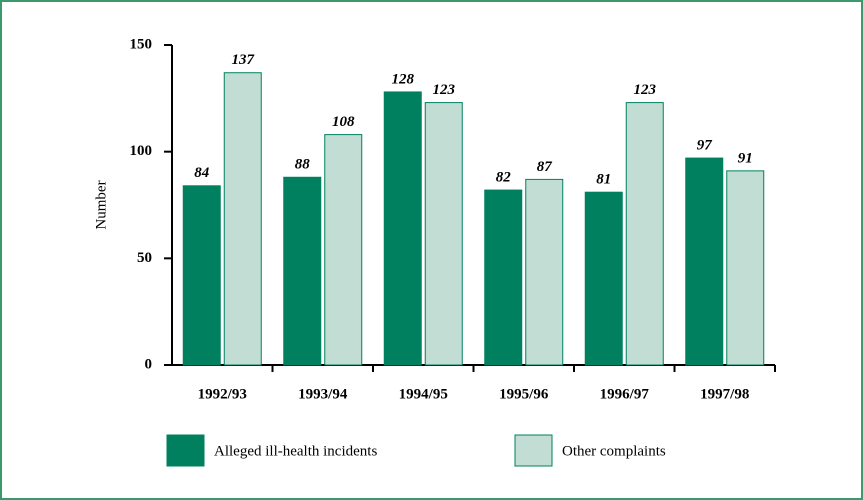  What do you see at coordinates (524, 394) in the screenshot?
I see `x-tick-label: 1995/96` at bounding box center [524, 394].